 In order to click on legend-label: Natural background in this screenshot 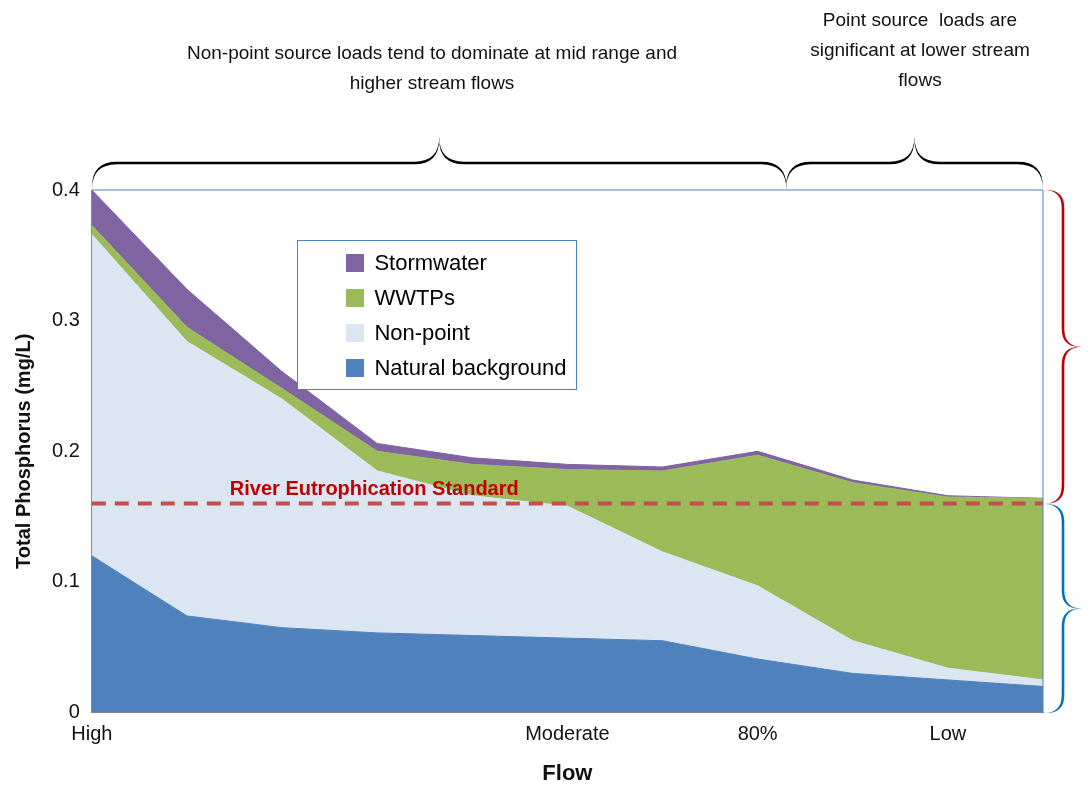, I will do `click(470, 367)`.